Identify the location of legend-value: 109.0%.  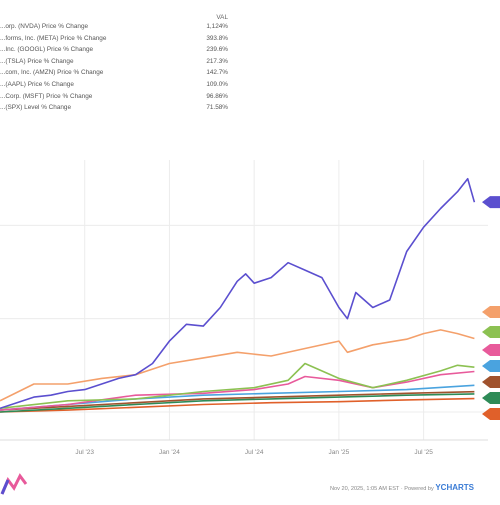
(217, 84).